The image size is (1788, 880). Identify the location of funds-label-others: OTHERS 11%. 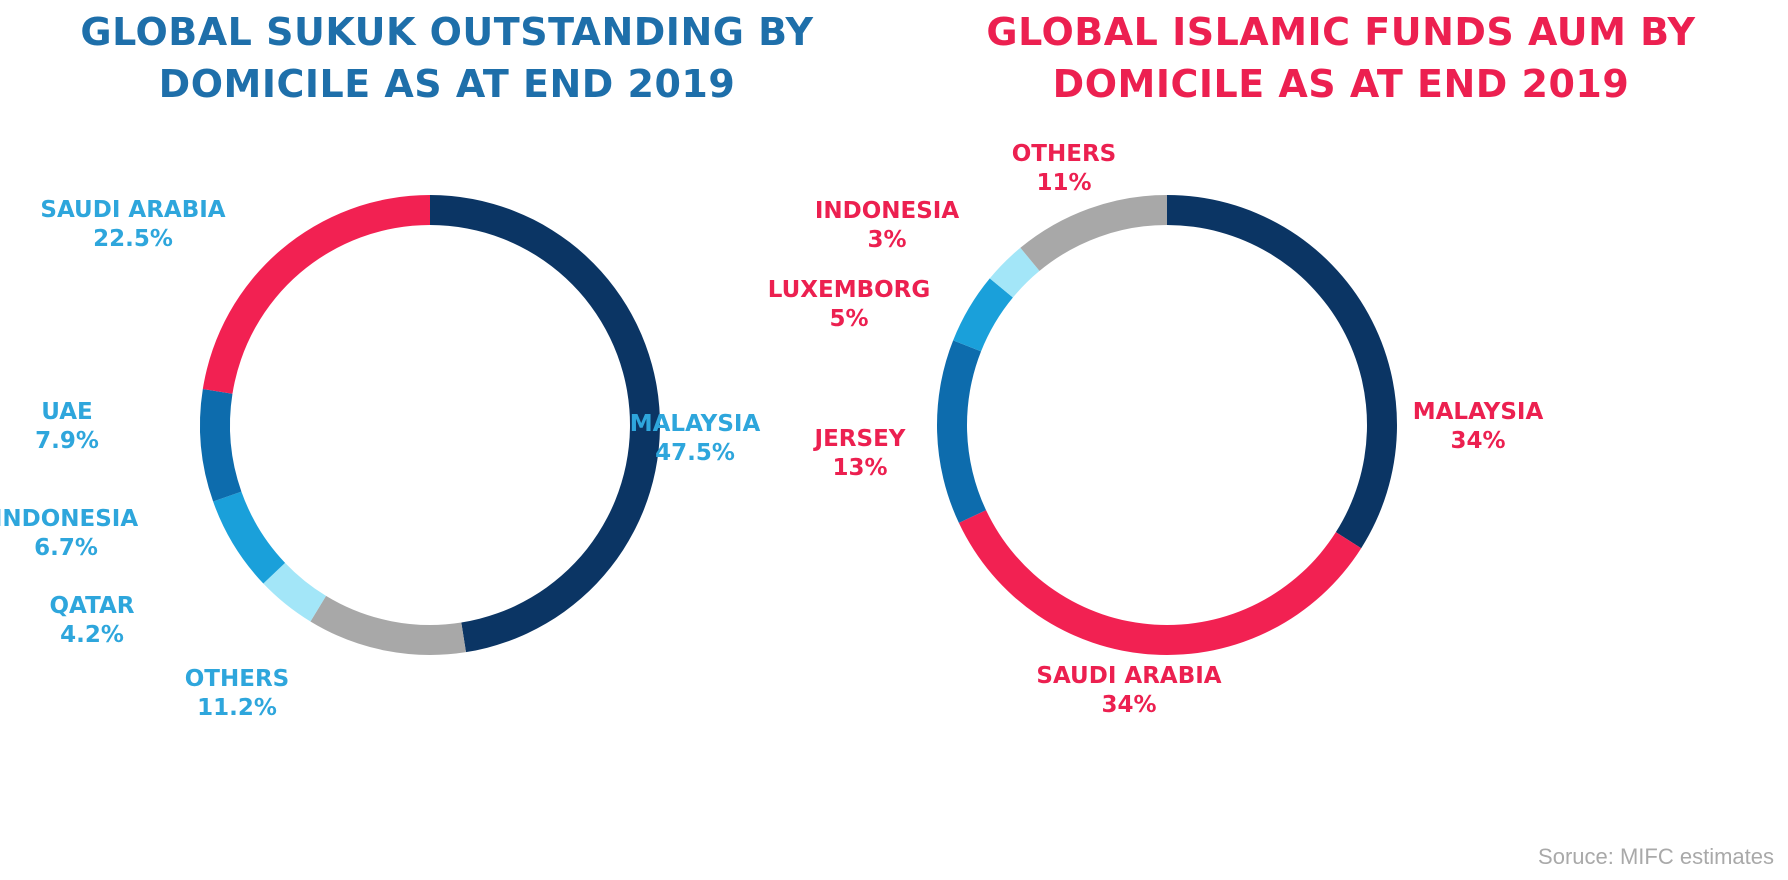
(1064, 169).